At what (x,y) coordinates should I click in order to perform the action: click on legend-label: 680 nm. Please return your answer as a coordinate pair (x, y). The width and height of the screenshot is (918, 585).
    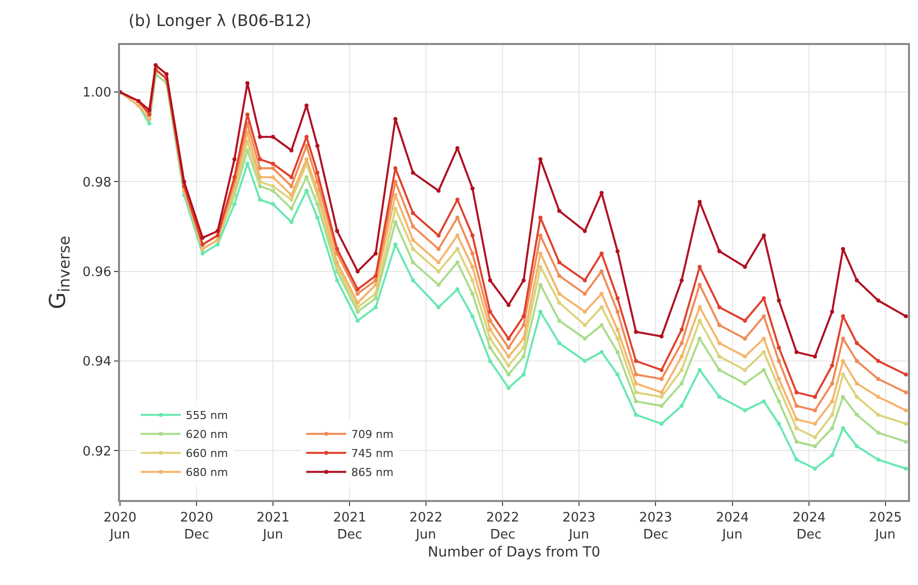
    Looking at the image, I should click on (207, 473).